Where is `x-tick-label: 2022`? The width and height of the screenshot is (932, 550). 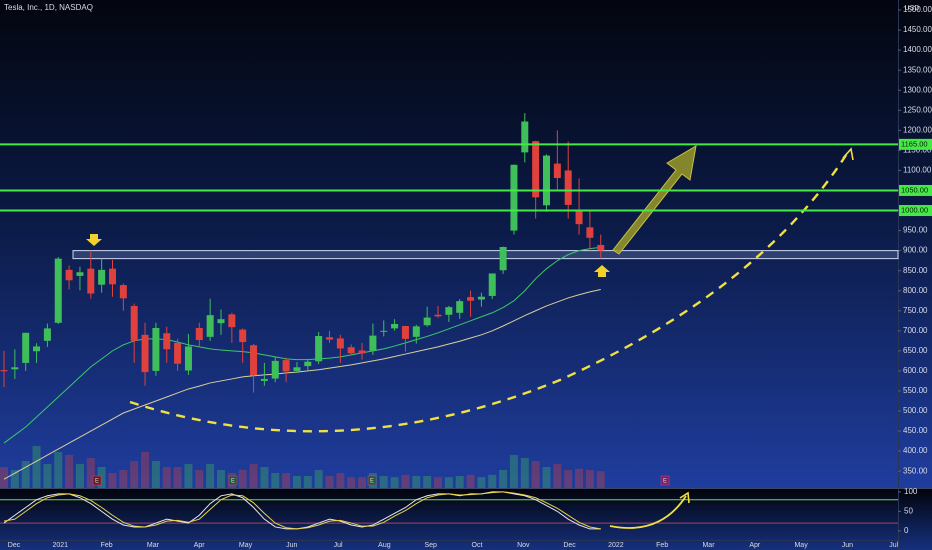 x-tick-label: 2022 is located at coordinates (616, 545).